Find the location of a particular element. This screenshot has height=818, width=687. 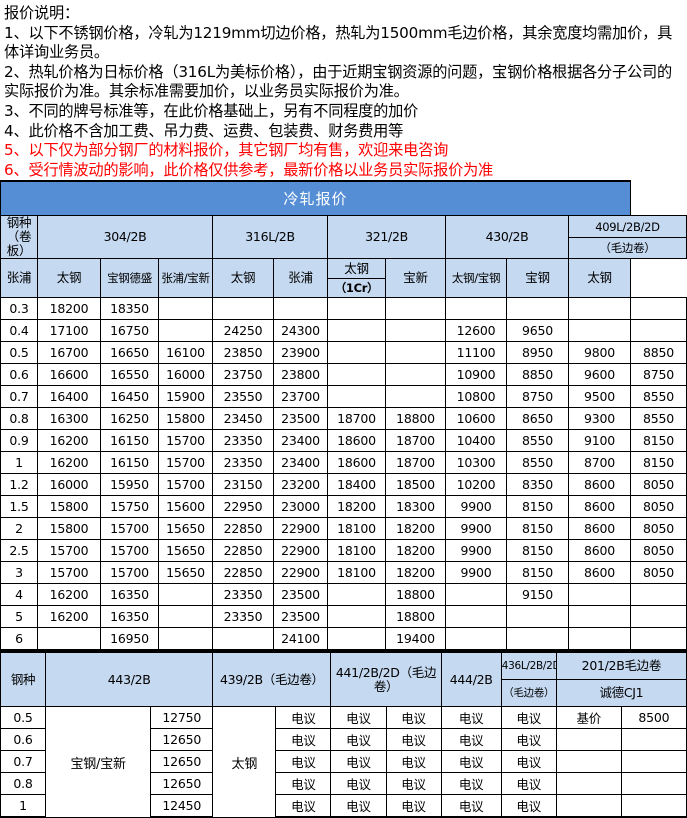

price-cell: 16150 is located at coordinates (129, 463).